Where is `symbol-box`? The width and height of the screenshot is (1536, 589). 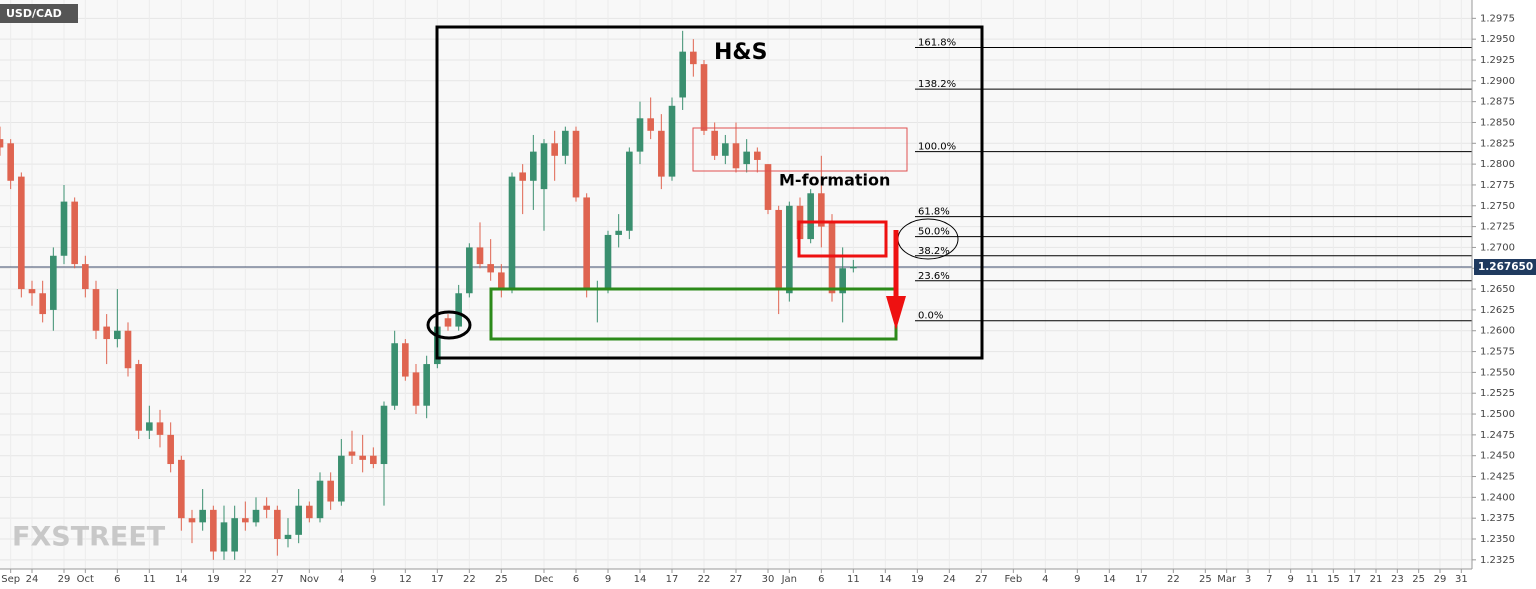
symbol-box is located at coordinates (39, 13).